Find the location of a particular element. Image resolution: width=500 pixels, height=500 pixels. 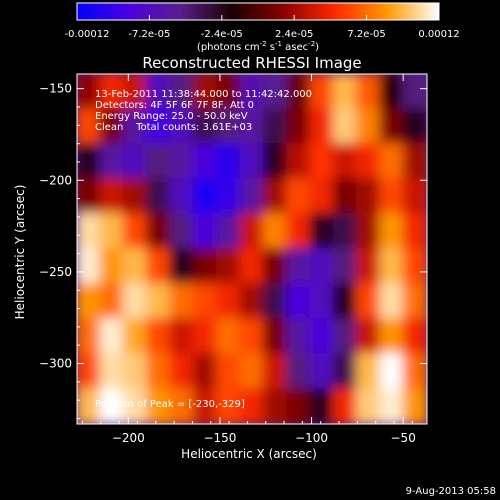

x-tick-label: −50 is located at coordinates (403, 438).